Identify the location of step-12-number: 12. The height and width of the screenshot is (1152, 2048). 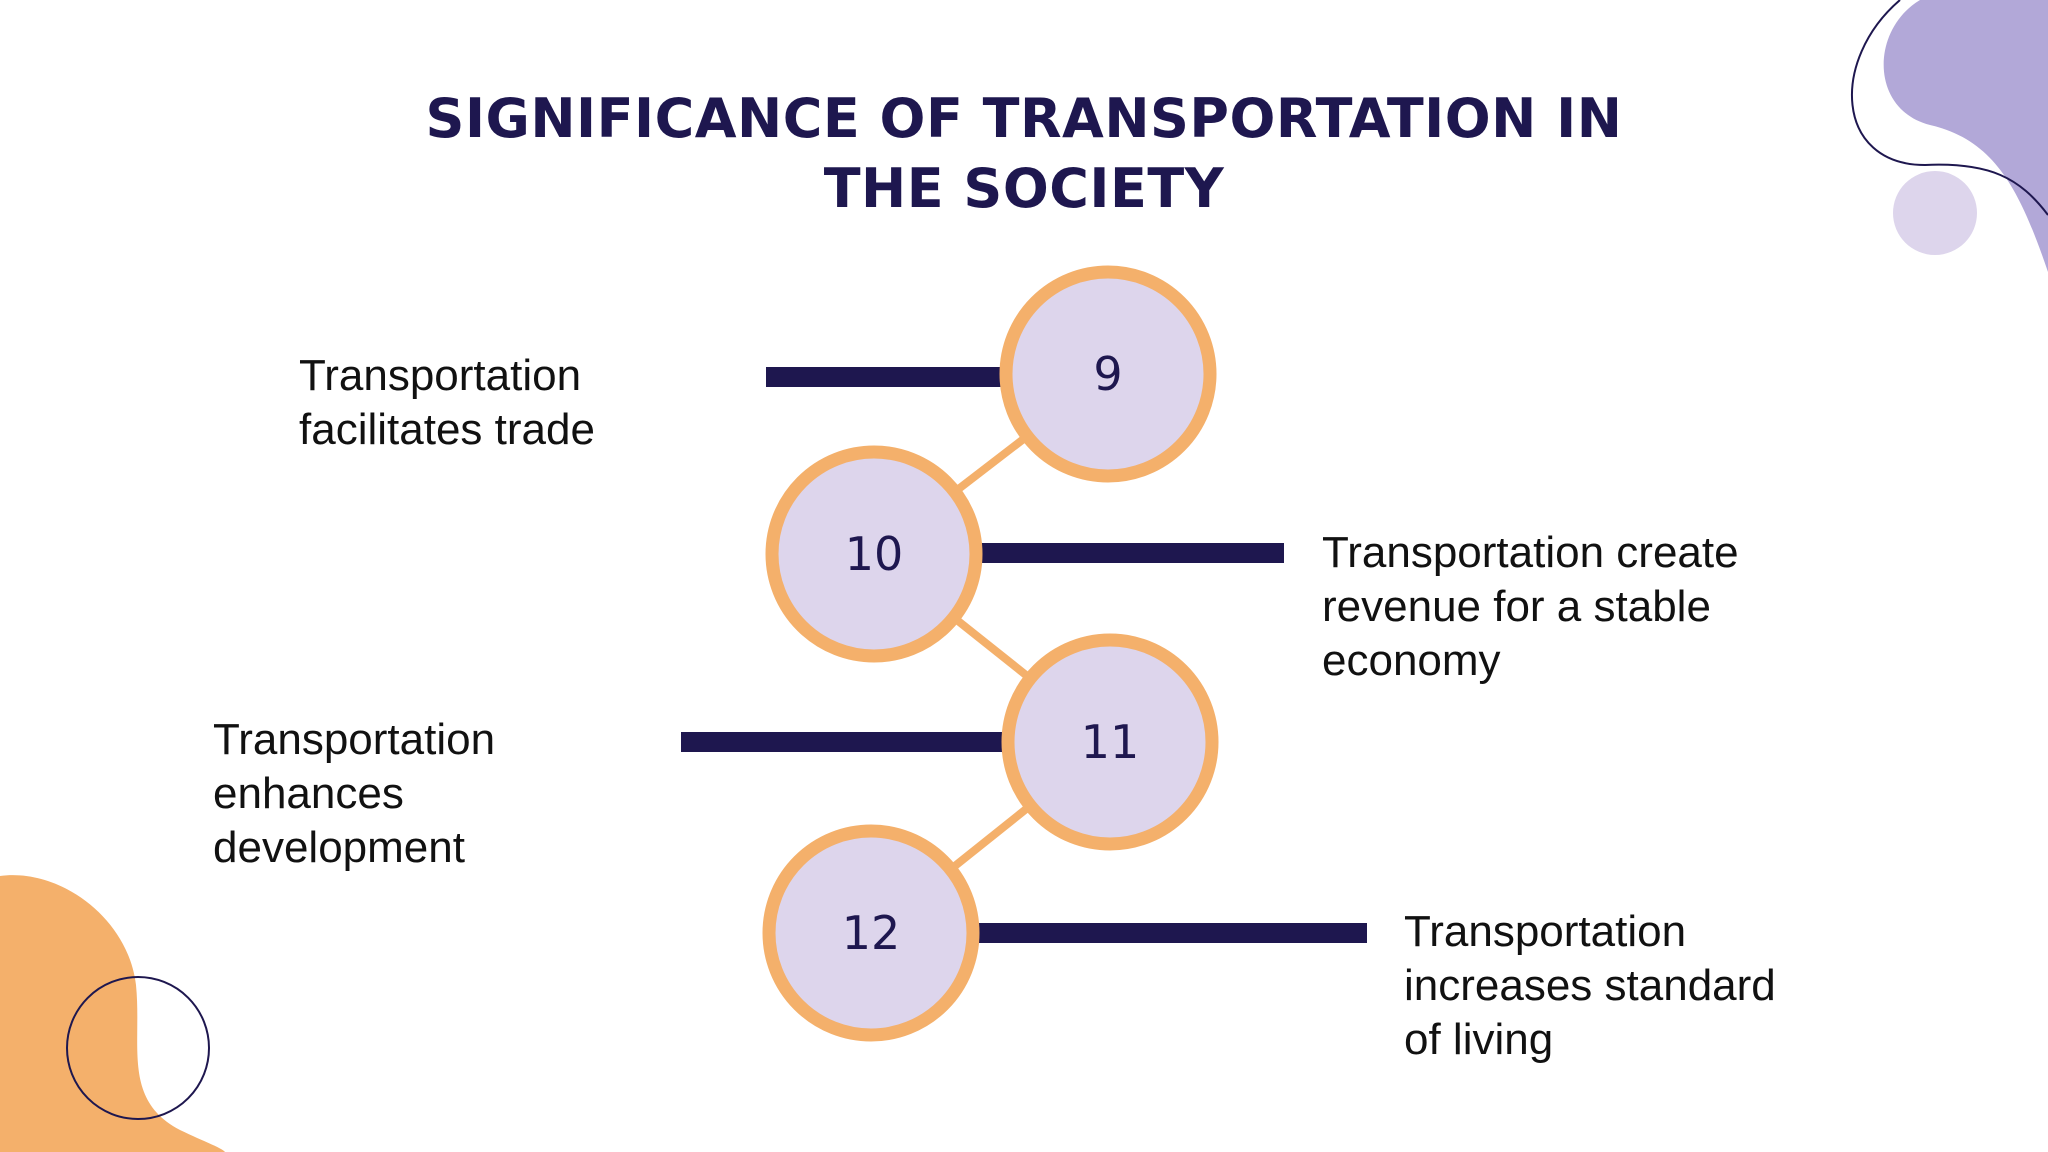
(871, 933).